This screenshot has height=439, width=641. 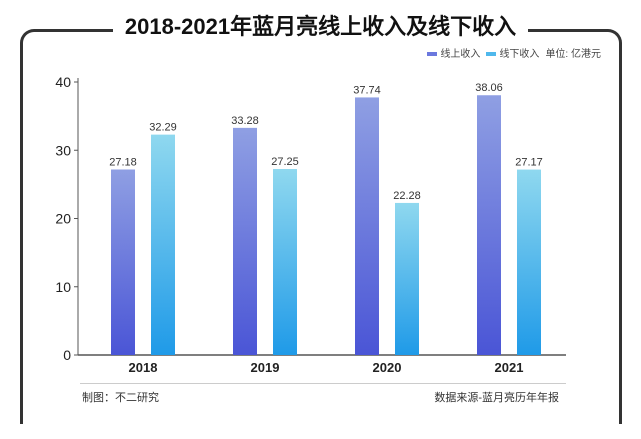 What do you see at coordinates (63, 150) in the screenshot?
I see `y-tick-label: 30` at bounding box center [63, 150].